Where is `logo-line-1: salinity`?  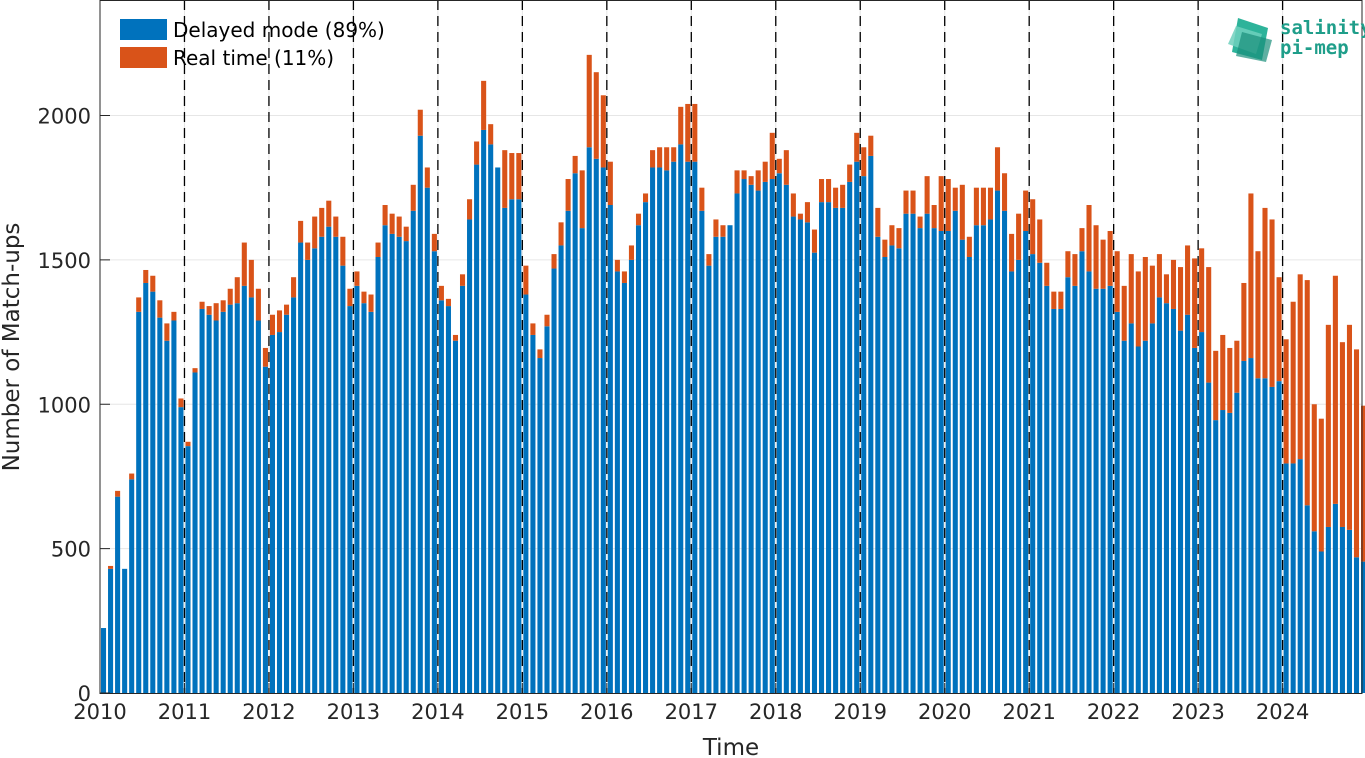
logo-line-1: salinity is located at coordinates (1322, 28).